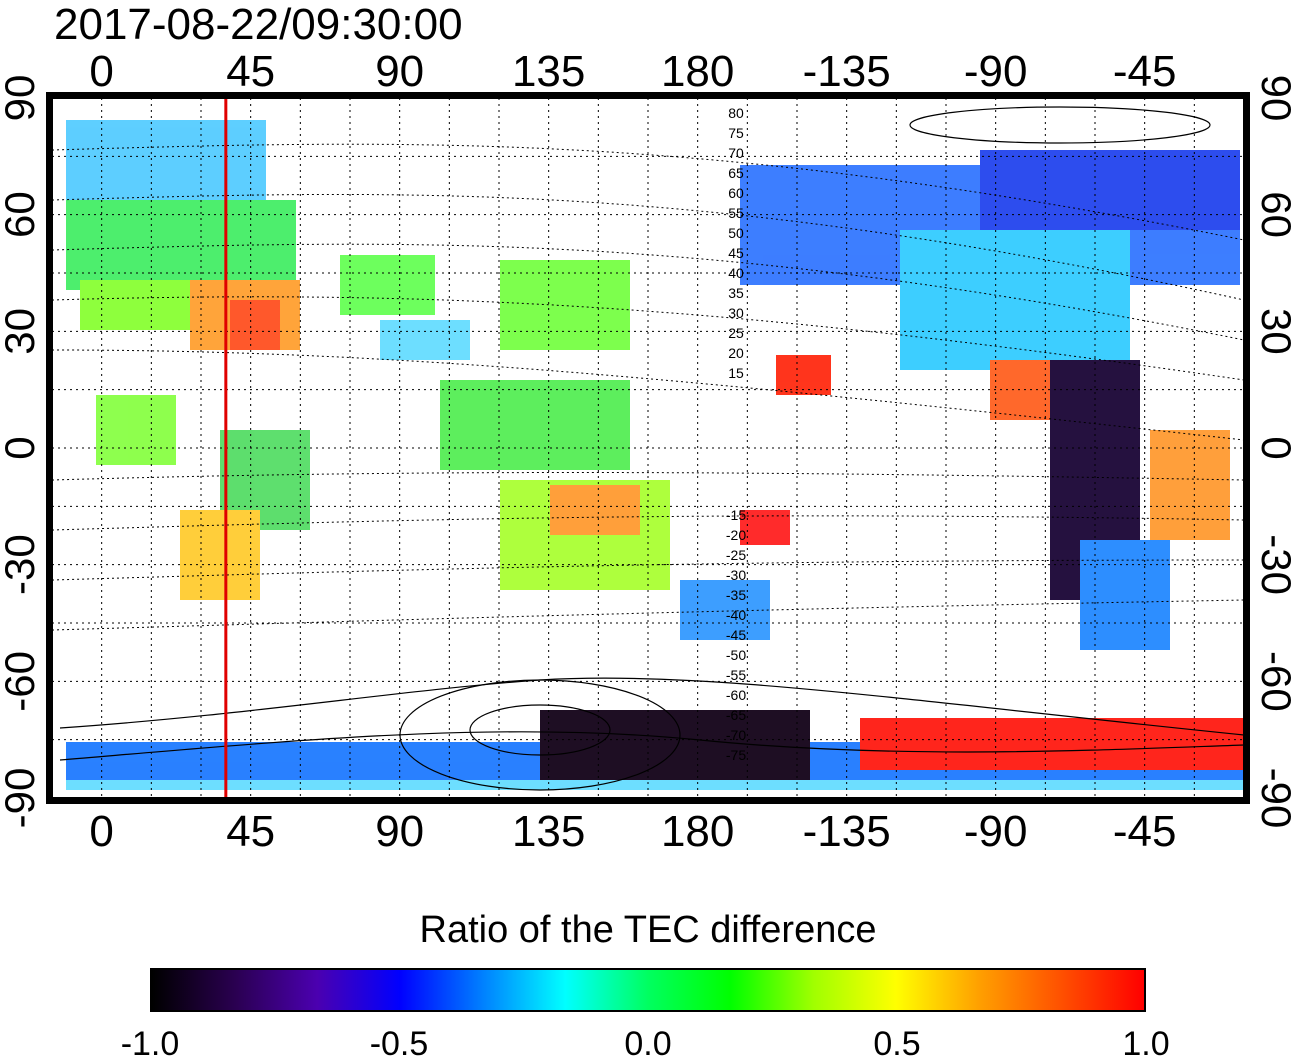 The height and width of the screenshot is (1064, 1296). Describe the element at coordinates (697, 831) in the screenshot. I see `bottom-lon-tick-label: 180` at that location.